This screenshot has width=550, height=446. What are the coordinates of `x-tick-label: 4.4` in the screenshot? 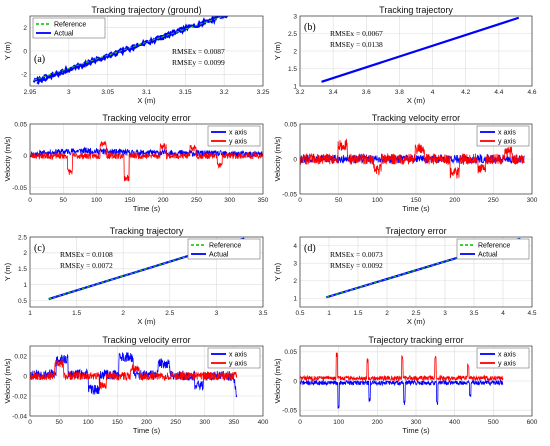 It's located at (498, 92).